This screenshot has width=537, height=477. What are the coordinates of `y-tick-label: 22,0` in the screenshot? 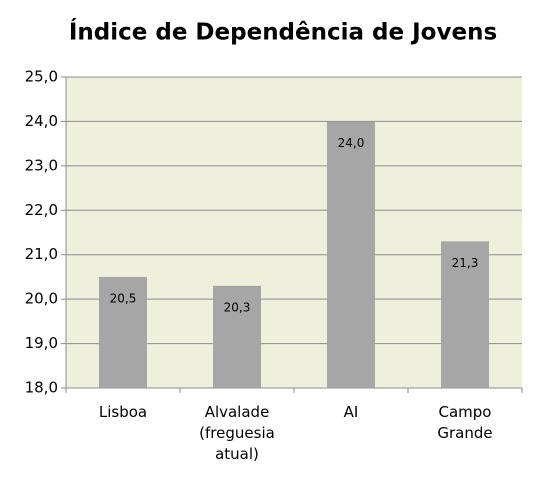 It's located at (41, 210).